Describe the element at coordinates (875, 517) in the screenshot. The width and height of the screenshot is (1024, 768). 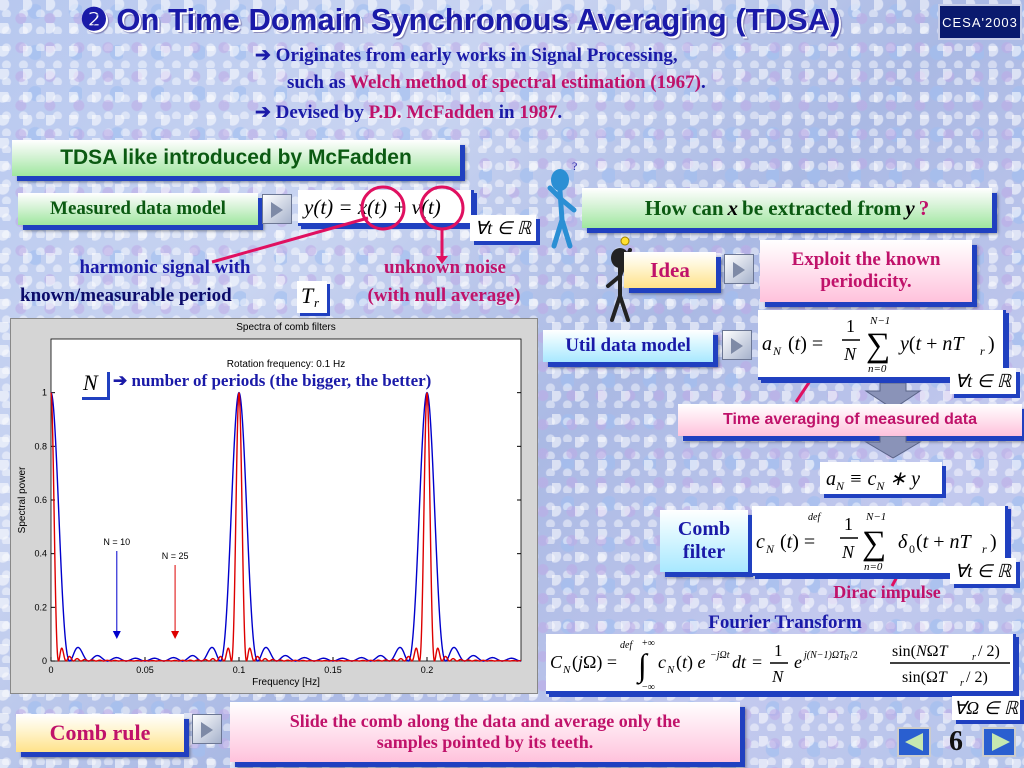
I see `svg-text: N−1` at that location.